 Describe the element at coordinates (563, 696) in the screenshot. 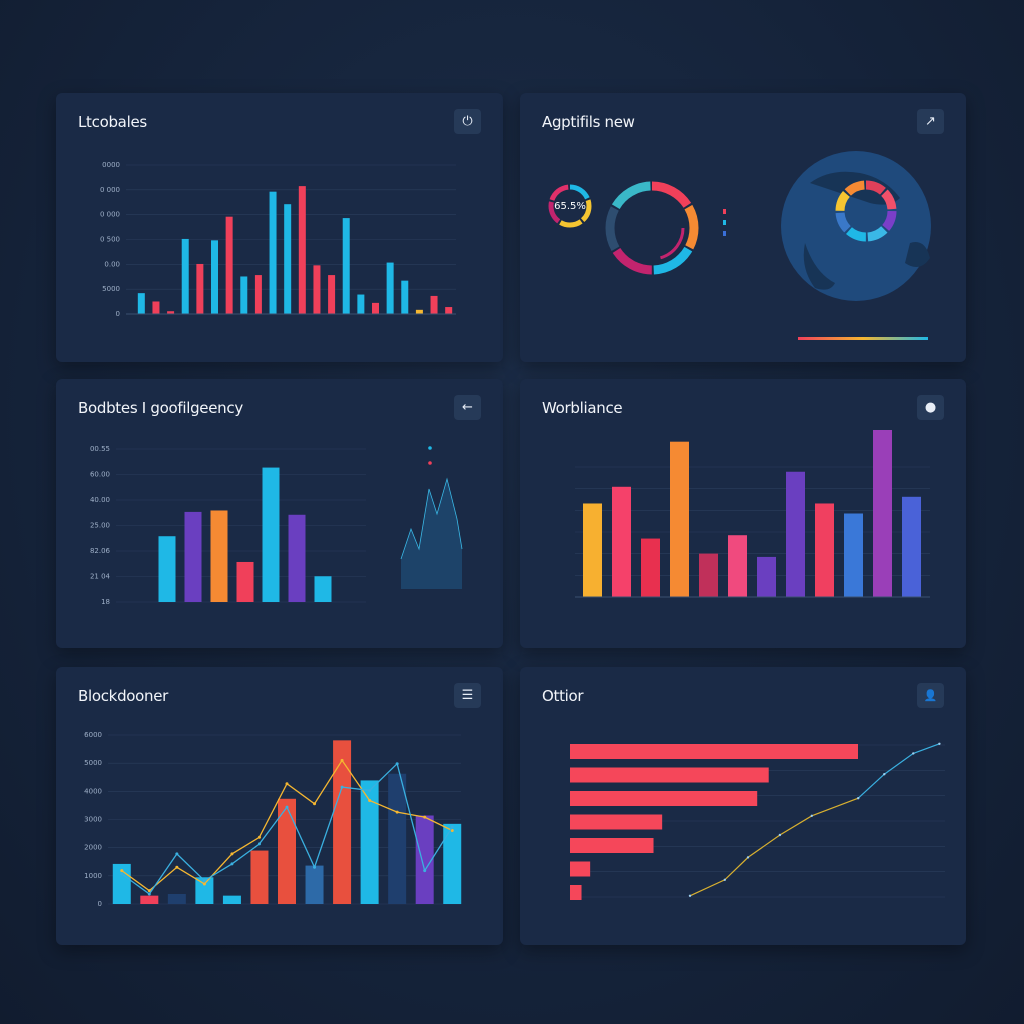

I see `panel-title: Ottior` at that location.